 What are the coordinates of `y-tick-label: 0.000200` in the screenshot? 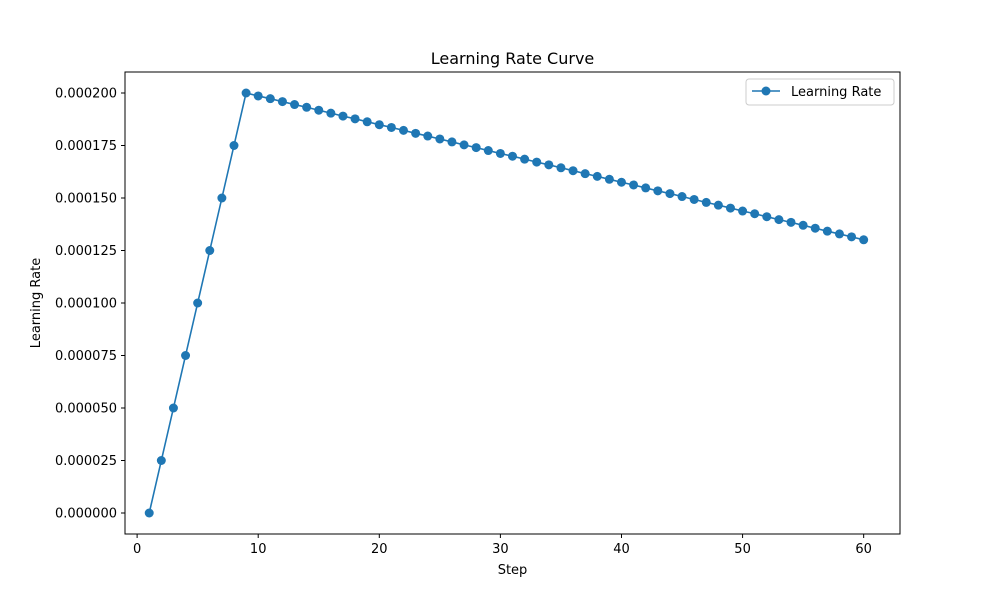 It's located at (86, 94).